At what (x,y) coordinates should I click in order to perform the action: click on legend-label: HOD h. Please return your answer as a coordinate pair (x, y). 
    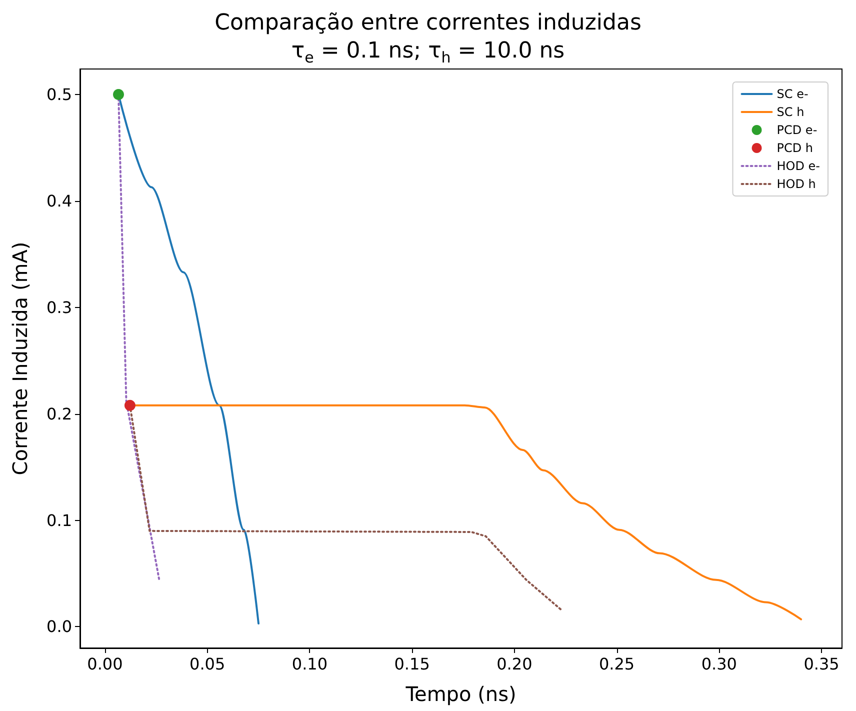
    Looking at the image, I should click on (796, 184).